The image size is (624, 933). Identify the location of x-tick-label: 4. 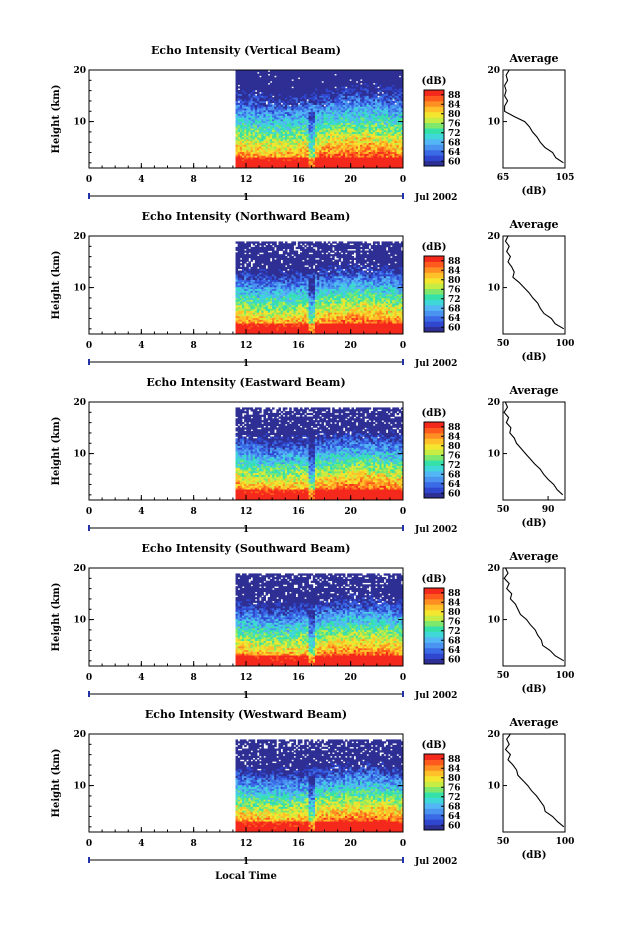
(141, 180).